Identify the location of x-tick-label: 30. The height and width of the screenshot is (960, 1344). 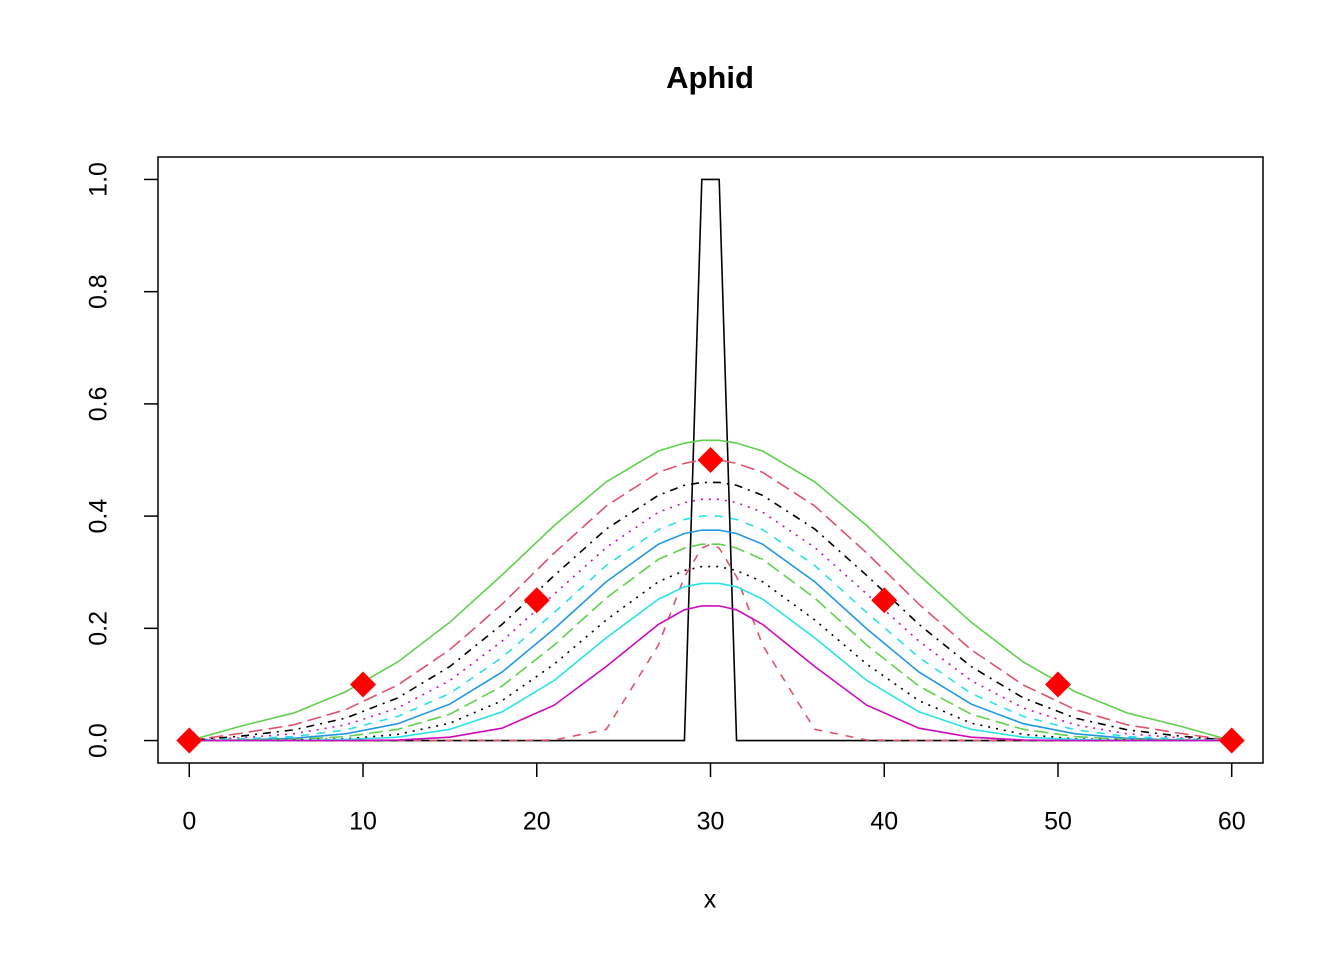
(711, 822).